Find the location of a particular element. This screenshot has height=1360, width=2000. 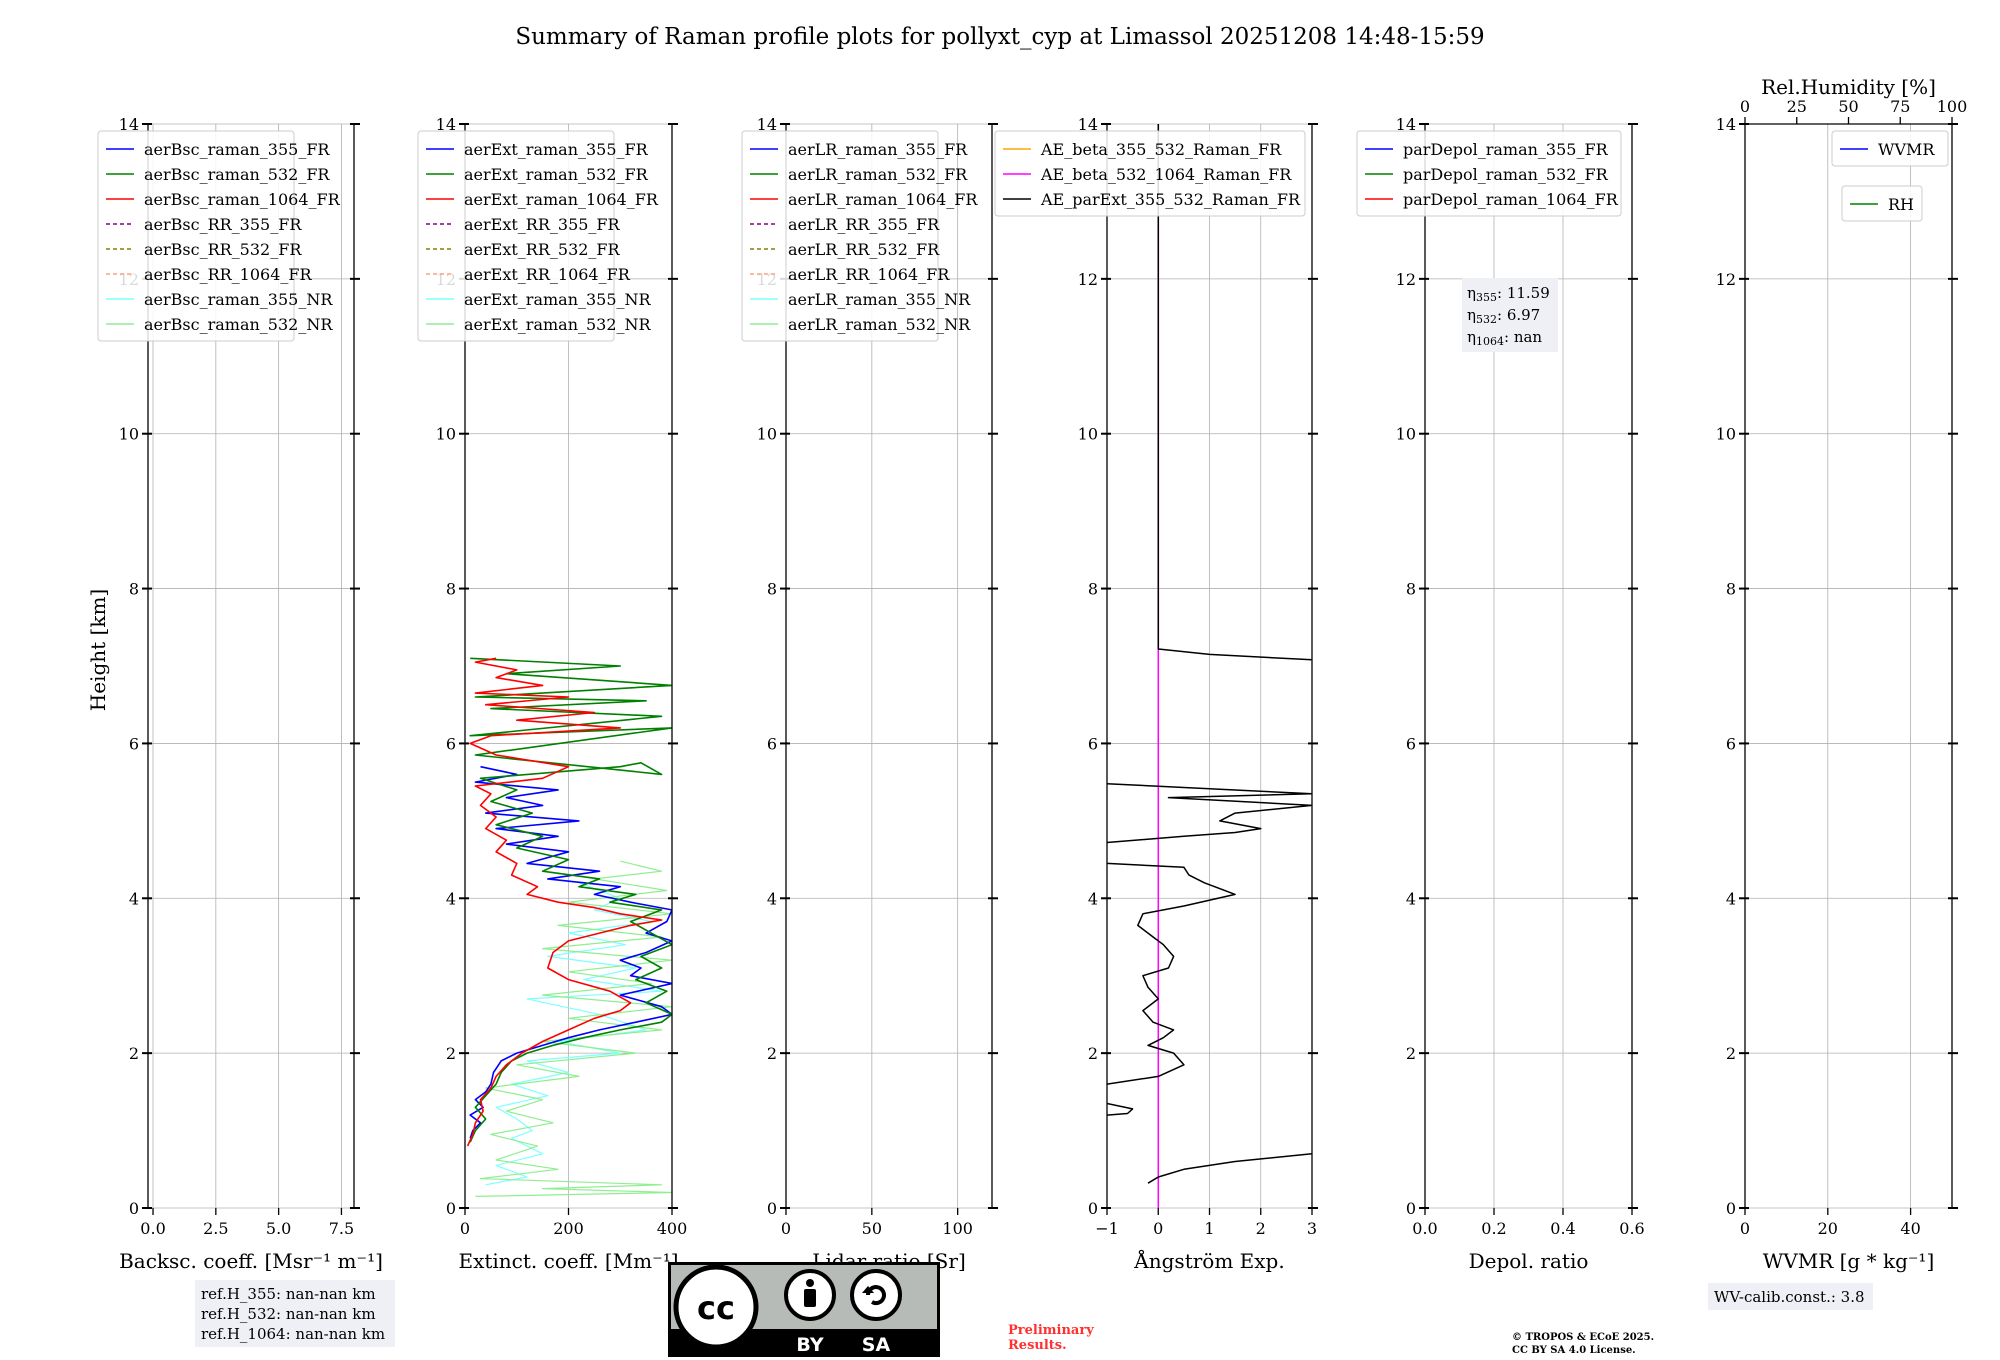

legend-label: aerBsc_raman_532_FR is located at coordinates (237, 174).